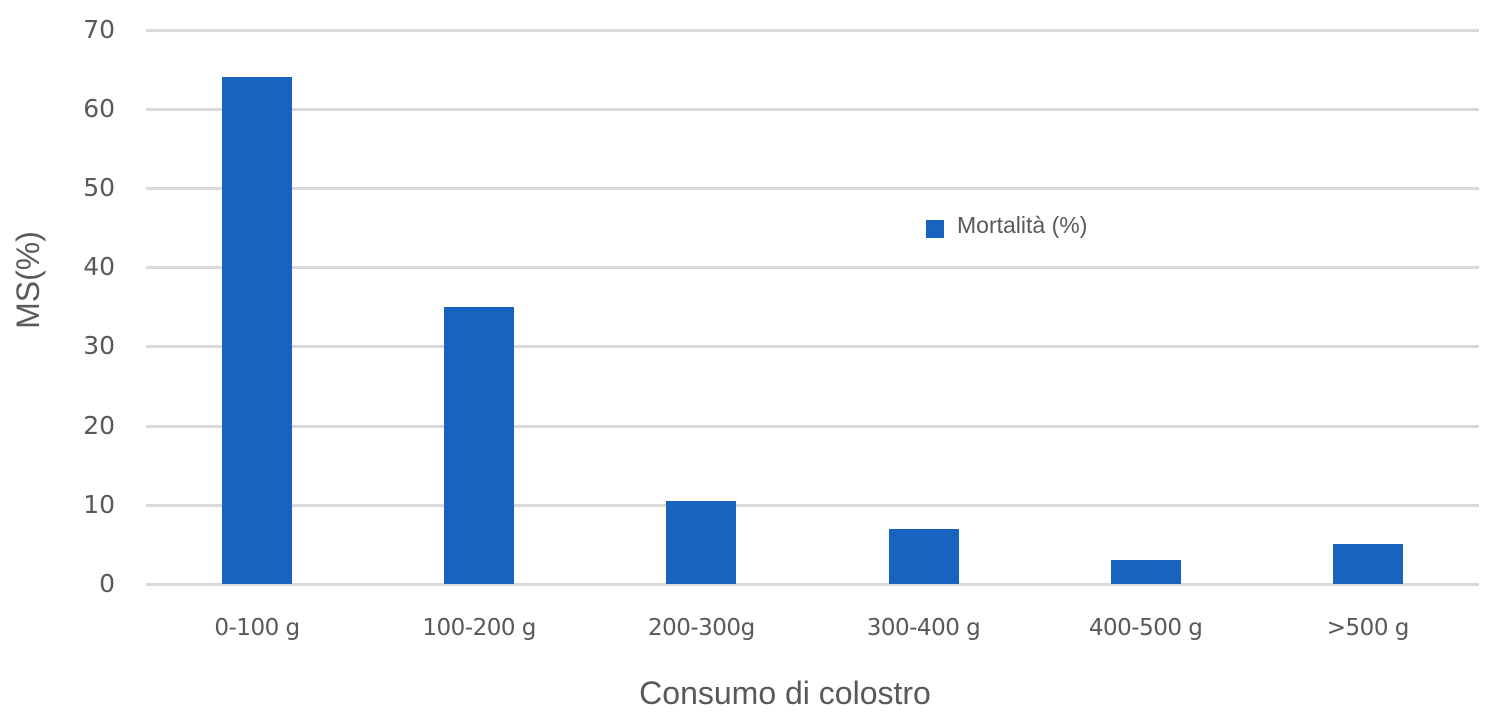  I want to click on y-tick-label: 50, so click(99, 187).